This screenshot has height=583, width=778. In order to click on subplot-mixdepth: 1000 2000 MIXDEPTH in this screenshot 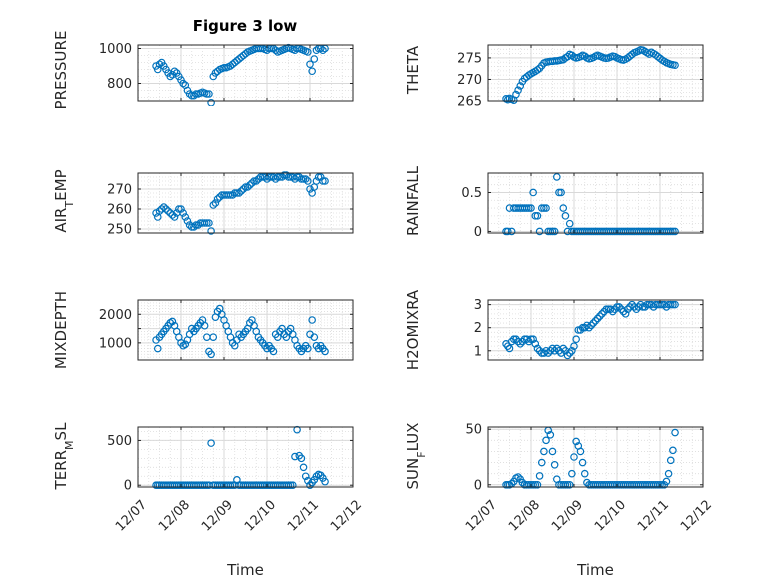, I will do `click(203, 330)`.